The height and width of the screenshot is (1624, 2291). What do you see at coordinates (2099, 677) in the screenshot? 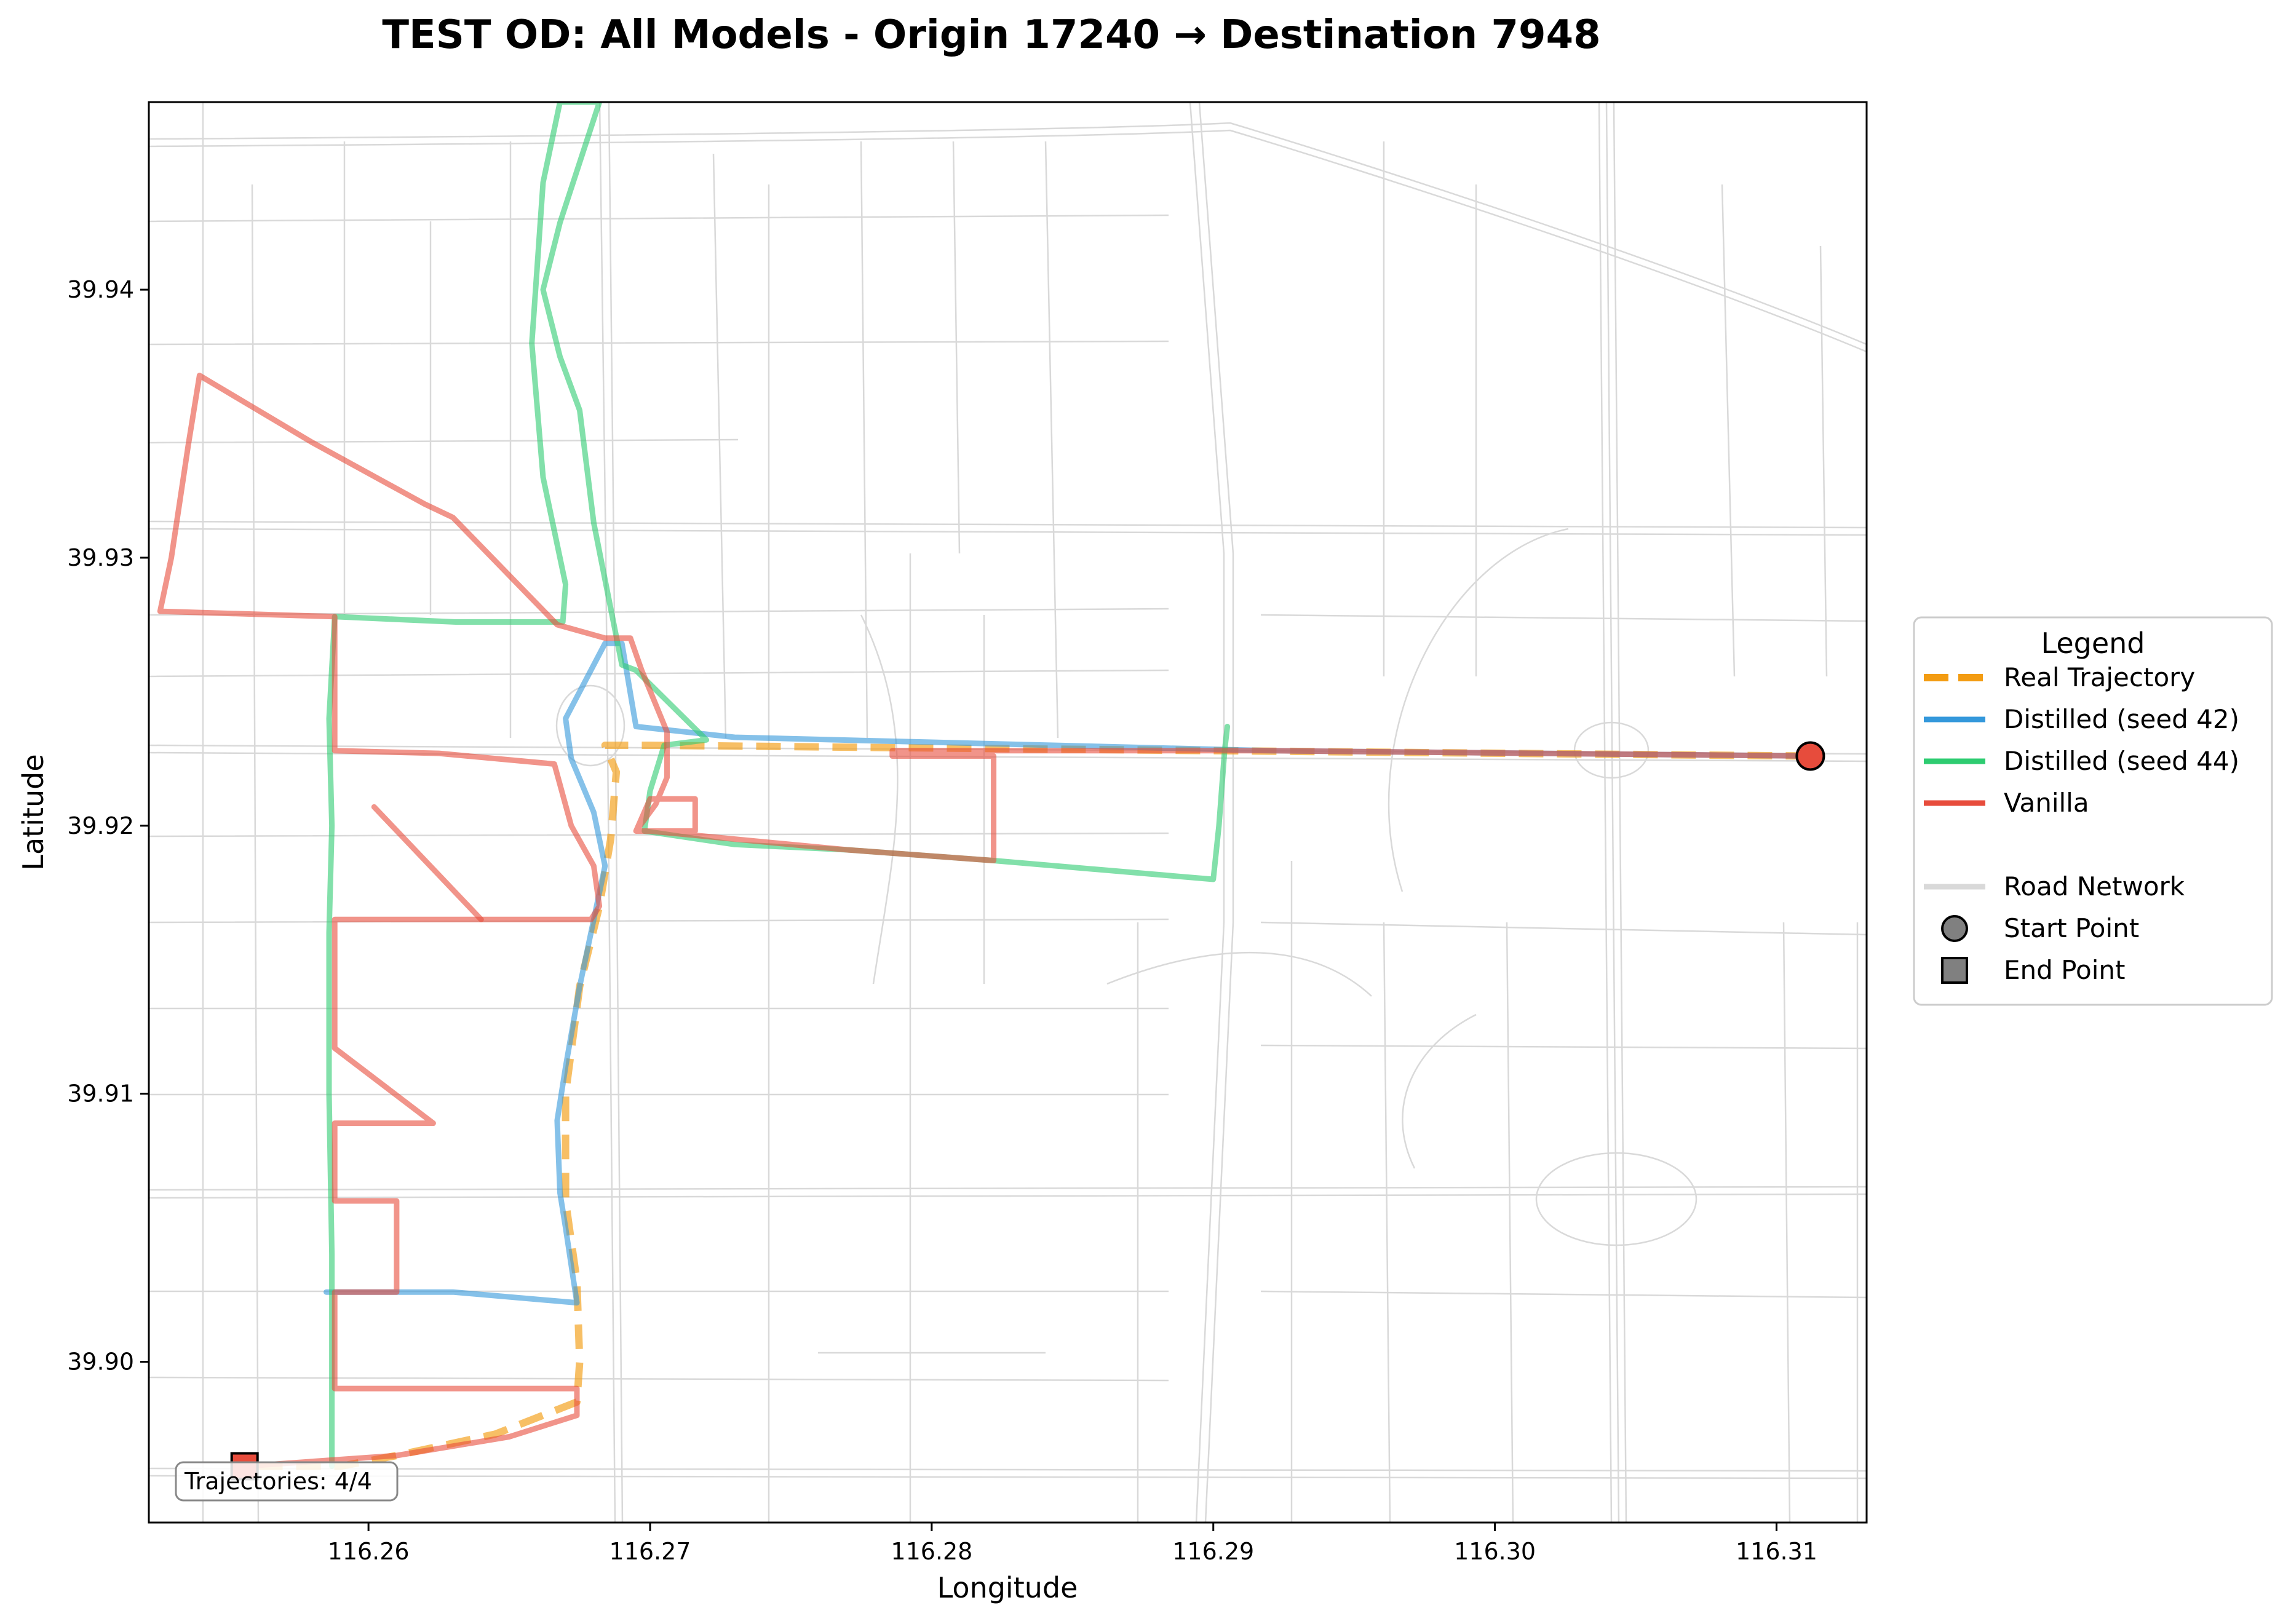
I see `legend-label-real-trajectory: Real Trajectory` at bounding box center [2099, 677].